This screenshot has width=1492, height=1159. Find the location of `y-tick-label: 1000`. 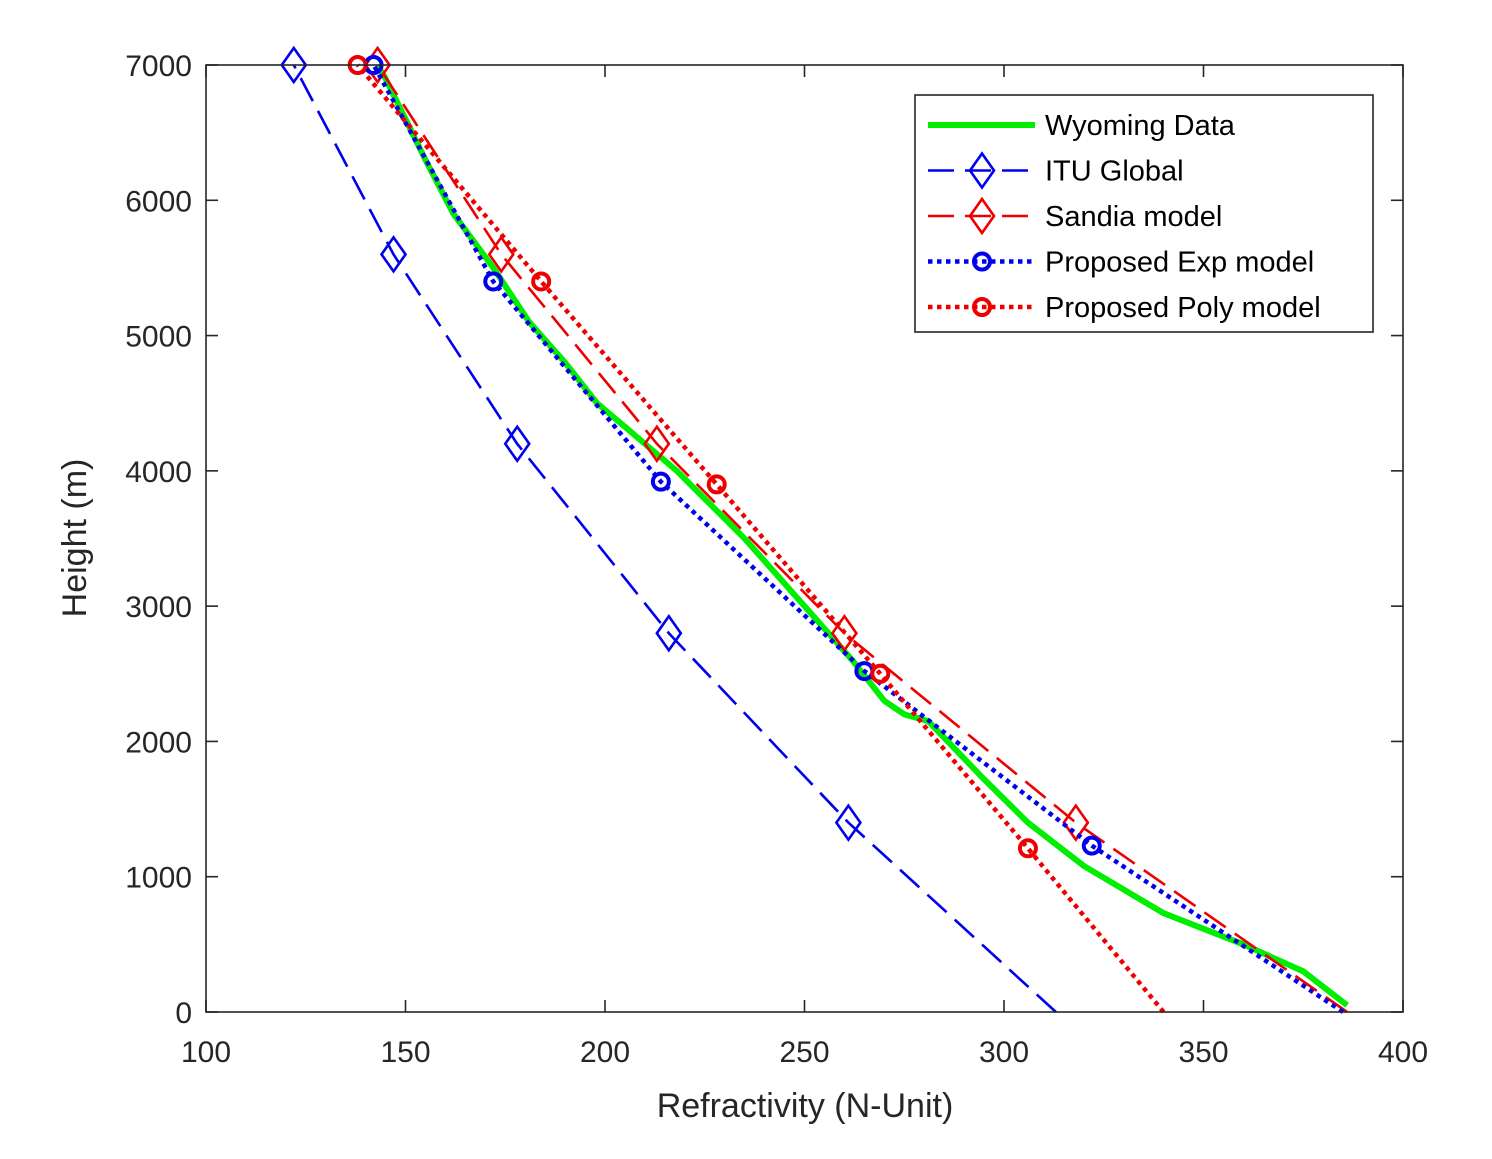

y-tick-label: 1000 is located at coordinates (158, 878).